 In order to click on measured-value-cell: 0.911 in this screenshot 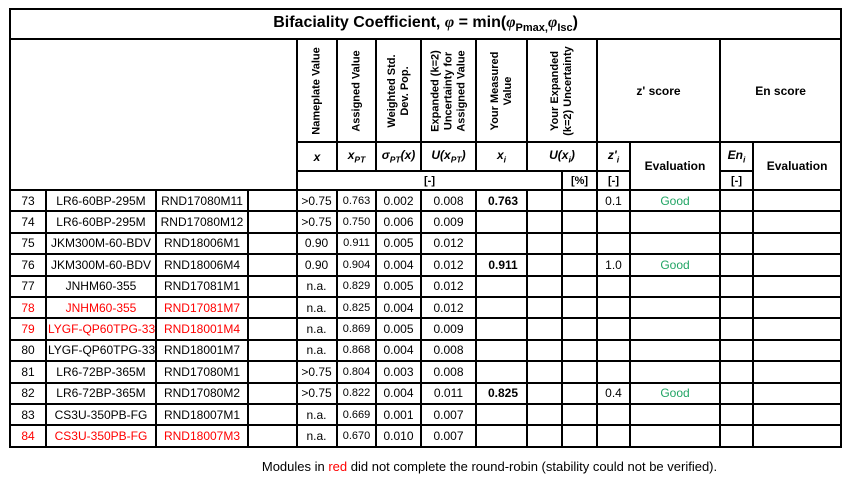, I will do `click(501, 265)`.